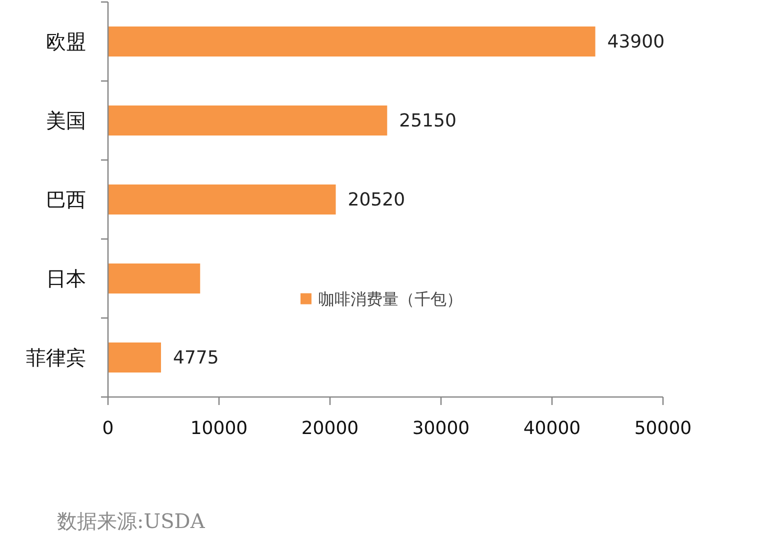  I want to click on y-tick-label: 美国, so click(66, 120).